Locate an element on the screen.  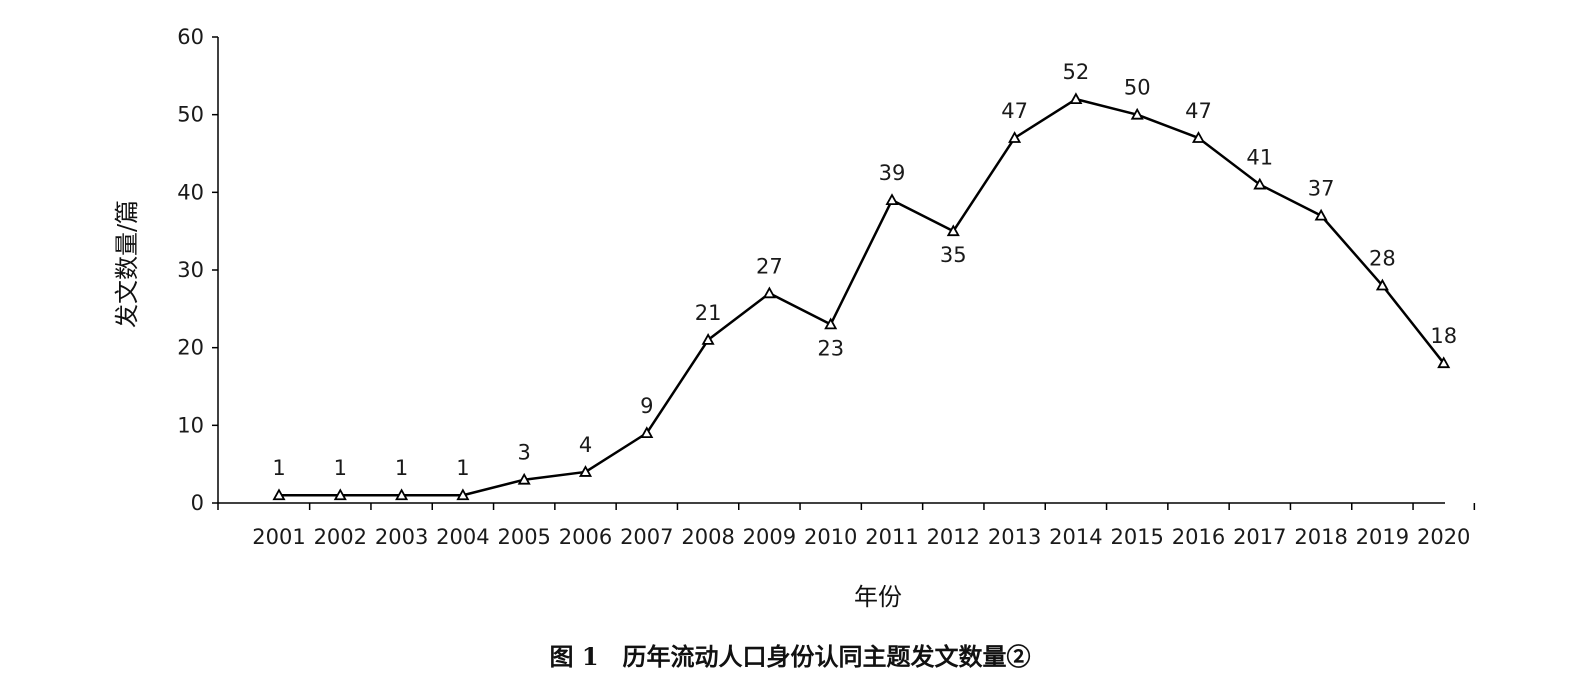
data-label: 28 is located at coordinates (1382, 259).